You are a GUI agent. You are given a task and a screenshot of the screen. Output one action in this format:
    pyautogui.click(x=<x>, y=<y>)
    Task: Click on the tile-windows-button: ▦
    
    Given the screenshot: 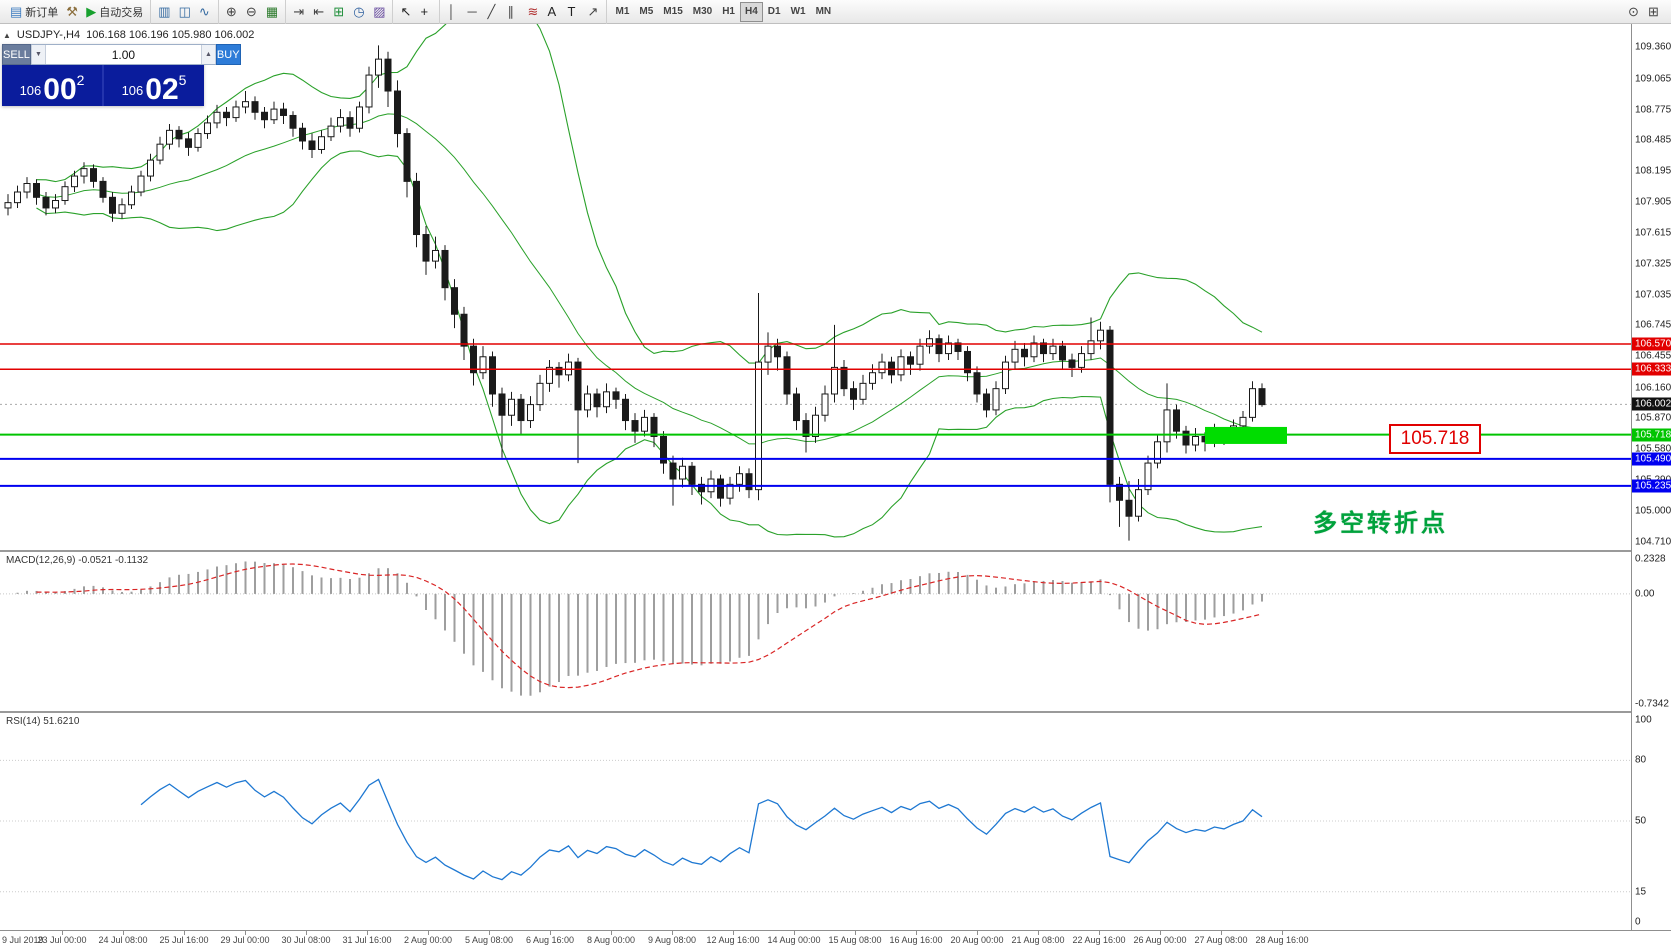 What is the action you would take?
    pyautogui.click(x=272, y=12)
    